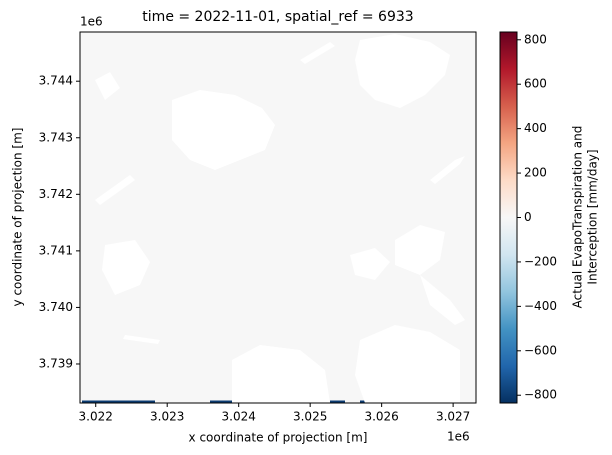 The image size is (612, 455). What do you see at coordinates (56, 194) in the screenshot?
I see `y-tick-label: 3.742` at bounding box center [56, 194].